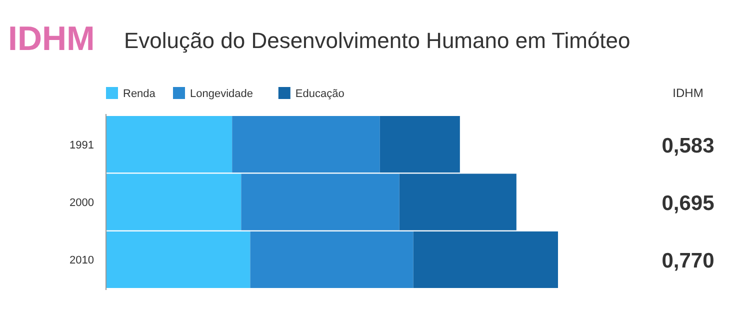 This screenshot has height=320, width=756. What do you see at coordinates (82, 145) in the screenshot?
I see `y-tick-label: 1991` at bounding box center [82, 145].